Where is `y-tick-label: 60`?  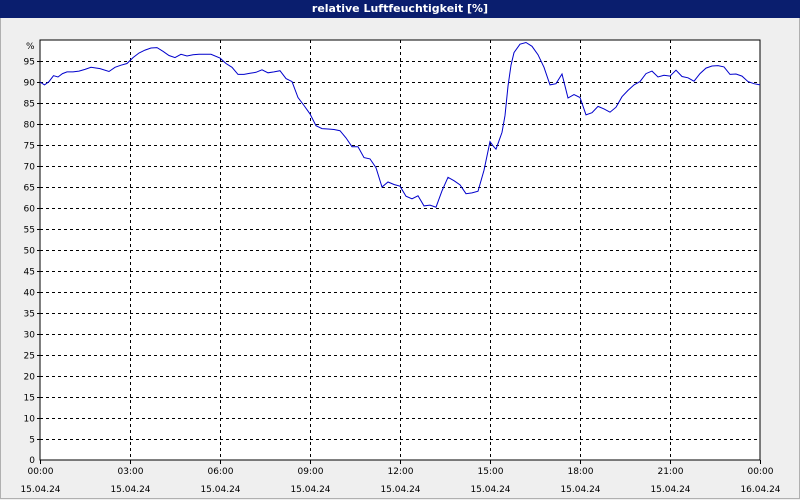 y-tick-label: 60 is located at coordinates (30, 210).